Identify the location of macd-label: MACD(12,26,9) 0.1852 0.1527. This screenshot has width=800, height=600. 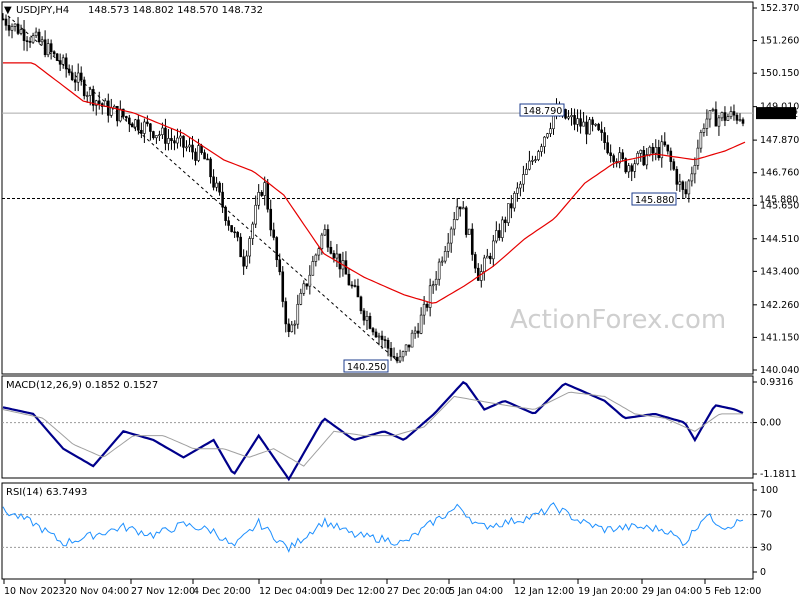
(82, 385).